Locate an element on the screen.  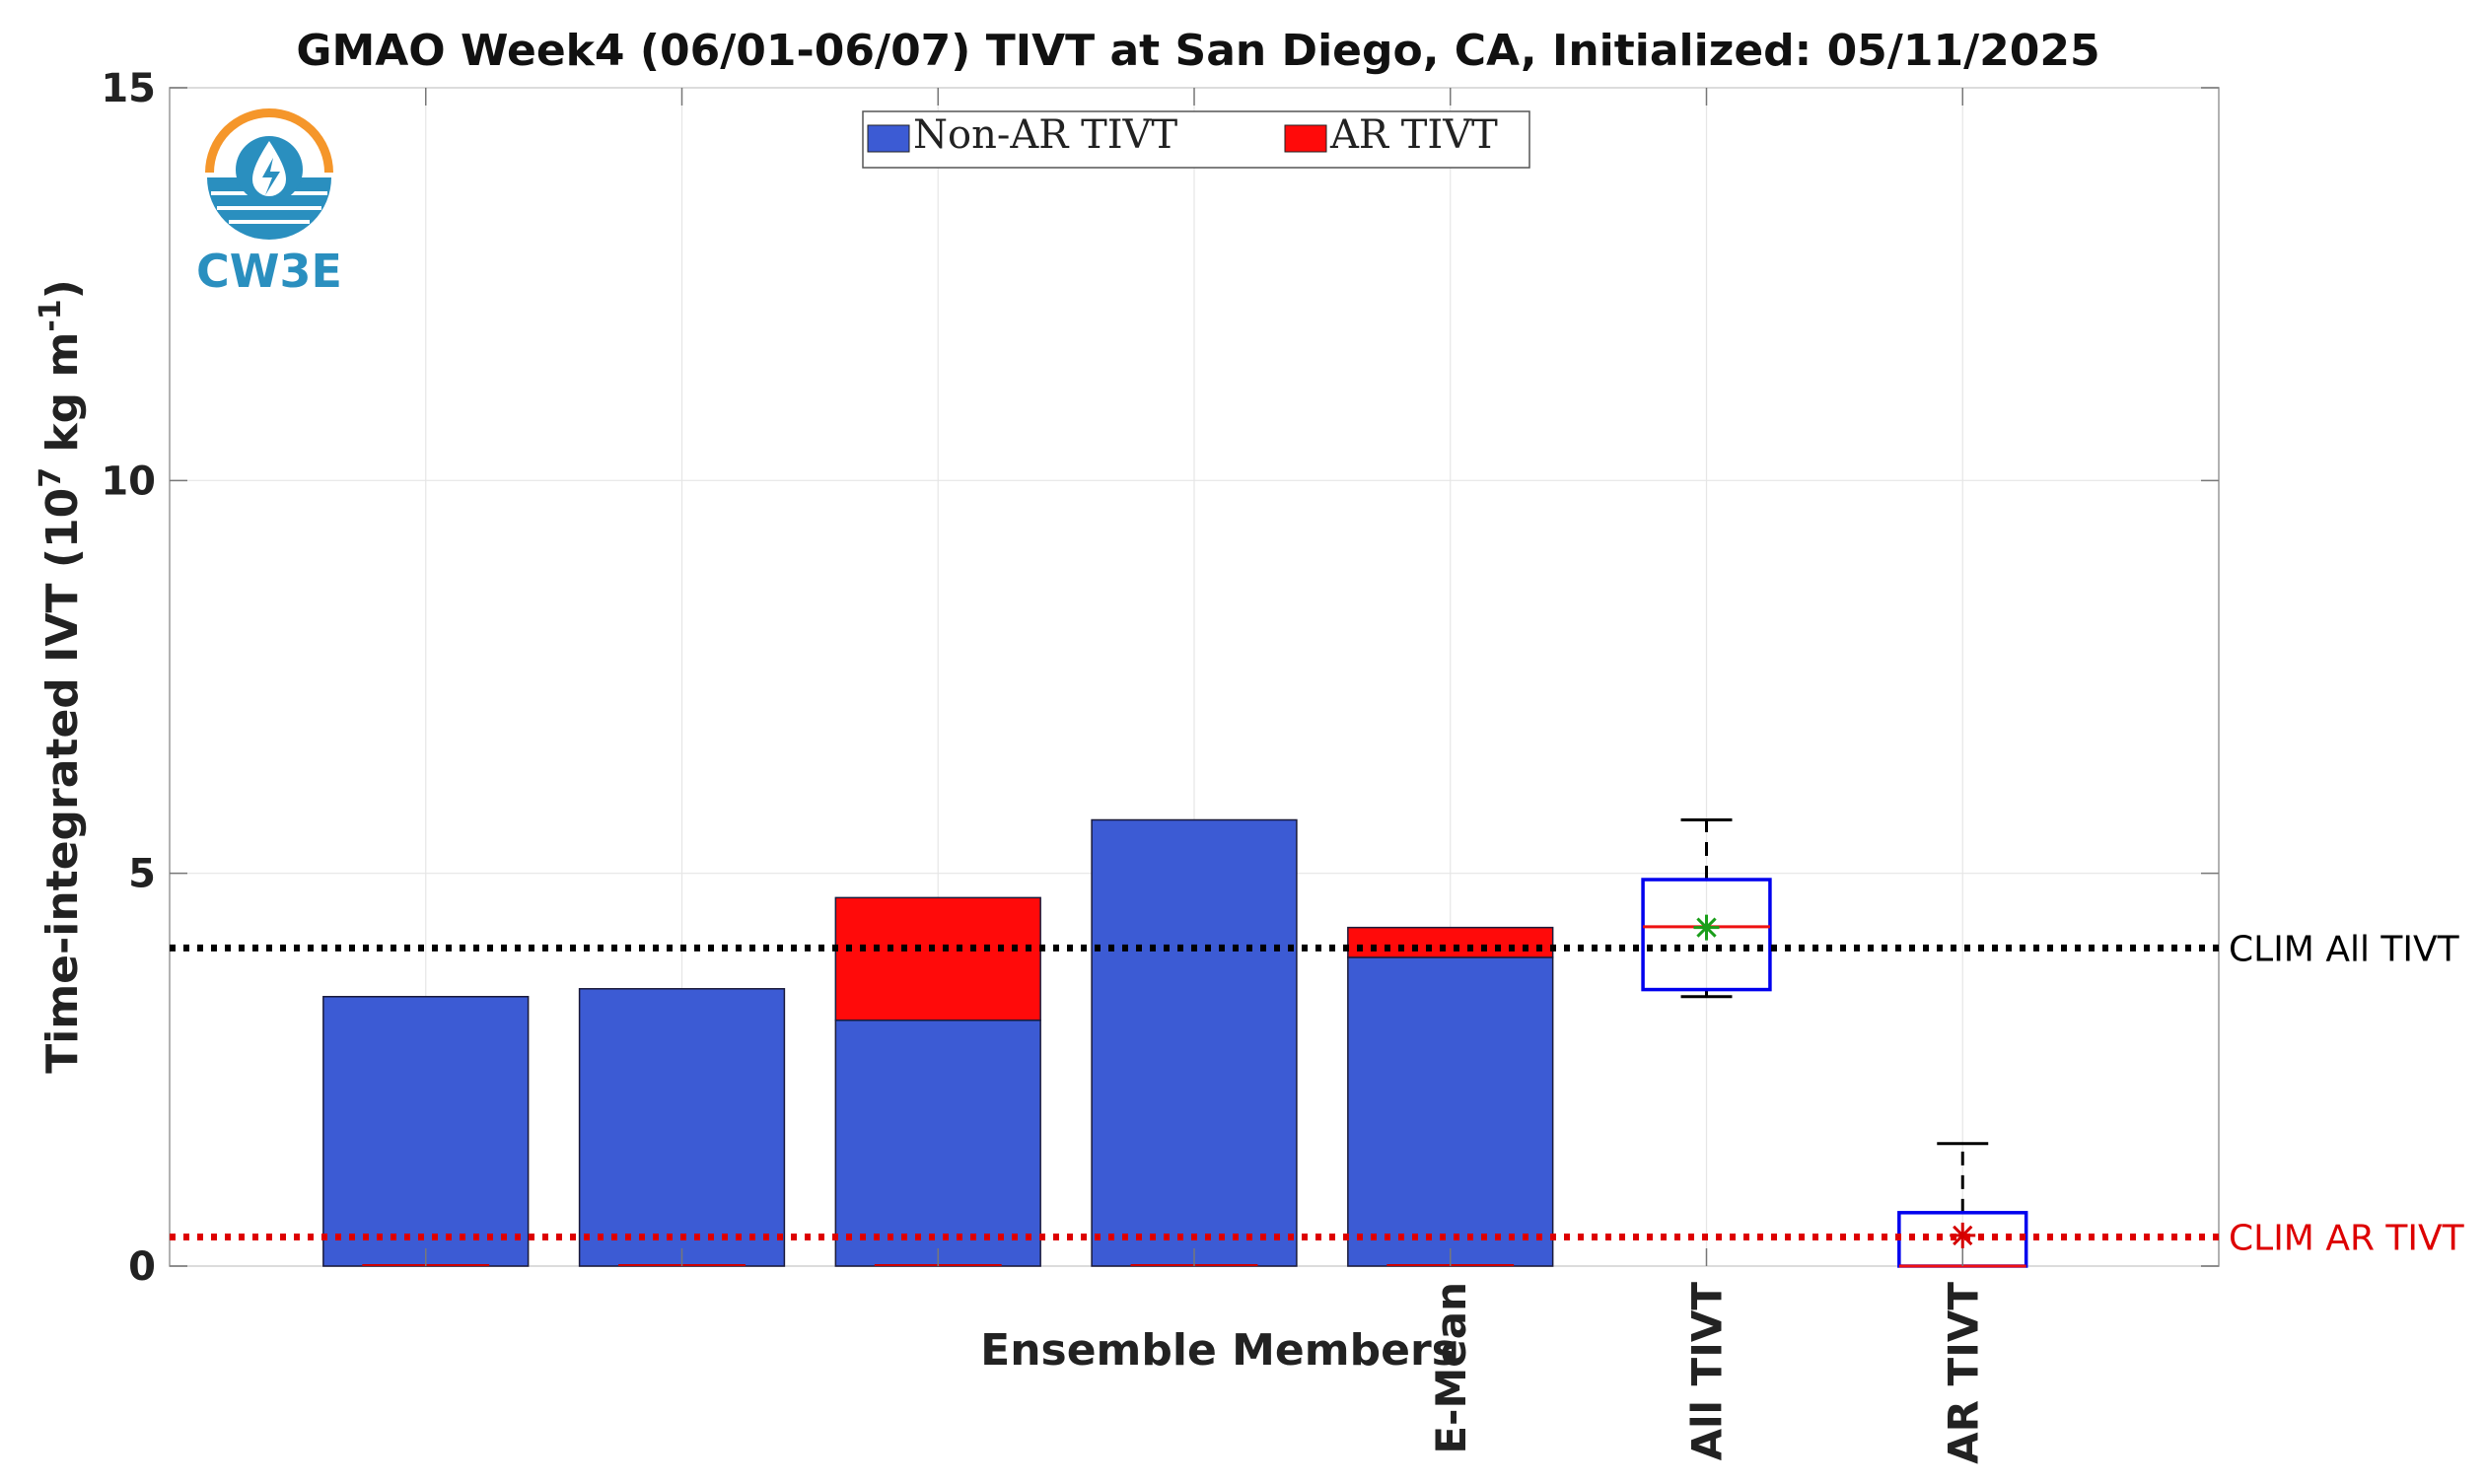
legend-swatch-non-ar is located at coordinates (888, 138).